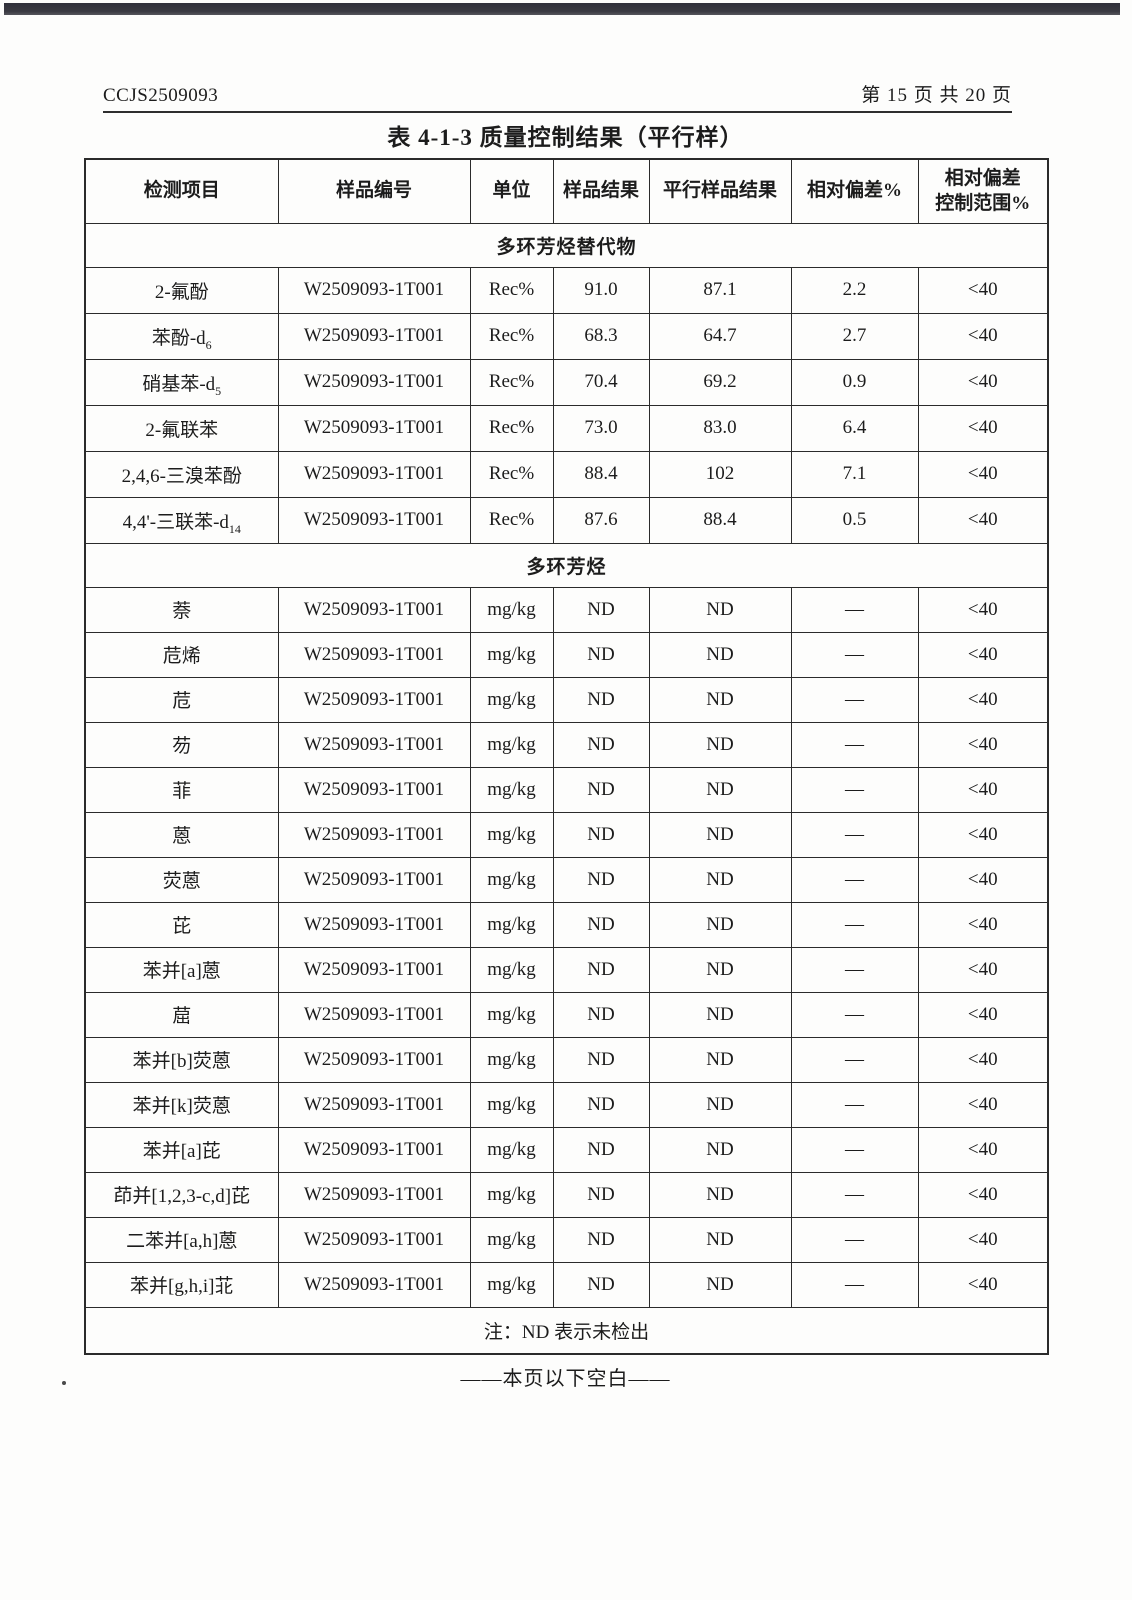  What do you see at coordinates (181, 969) in the screenshot?
I see `cell-item: 苯并[a]蒽` at bounding box center [181, 969].